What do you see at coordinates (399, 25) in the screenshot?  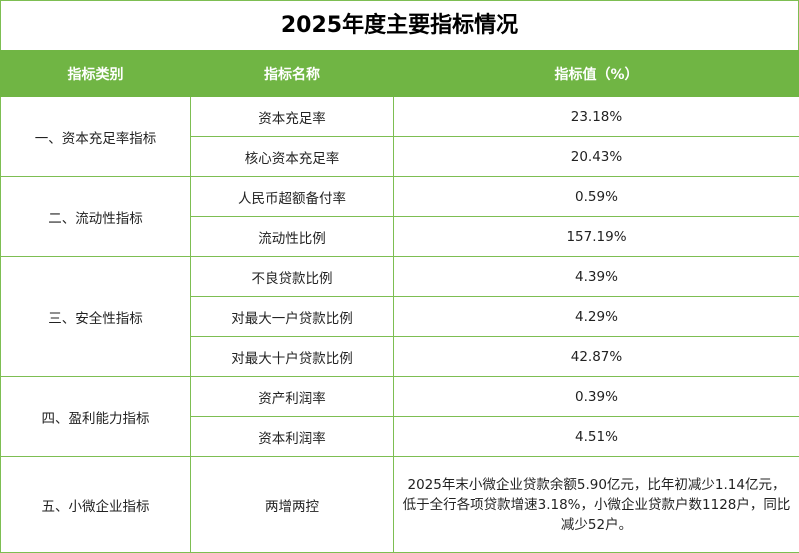 I see `page-title: 2025年度主要指标情况` at bounding box center [399, 25].